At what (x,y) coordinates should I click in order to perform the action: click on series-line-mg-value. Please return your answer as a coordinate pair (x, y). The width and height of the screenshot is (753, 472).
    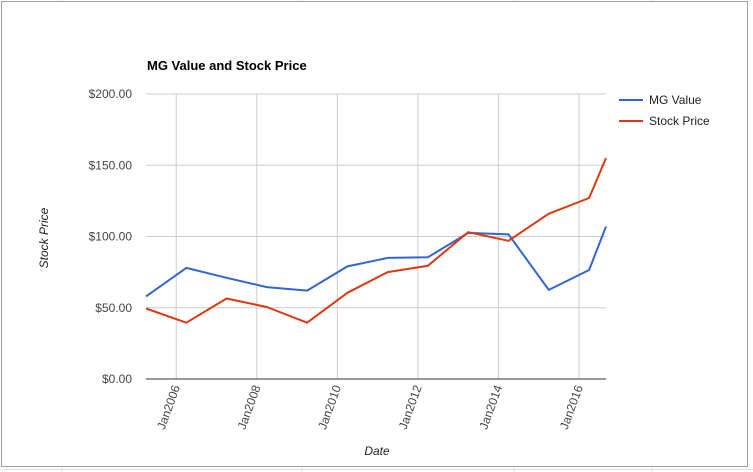
    Looking at the image, I should click on (376, 262).